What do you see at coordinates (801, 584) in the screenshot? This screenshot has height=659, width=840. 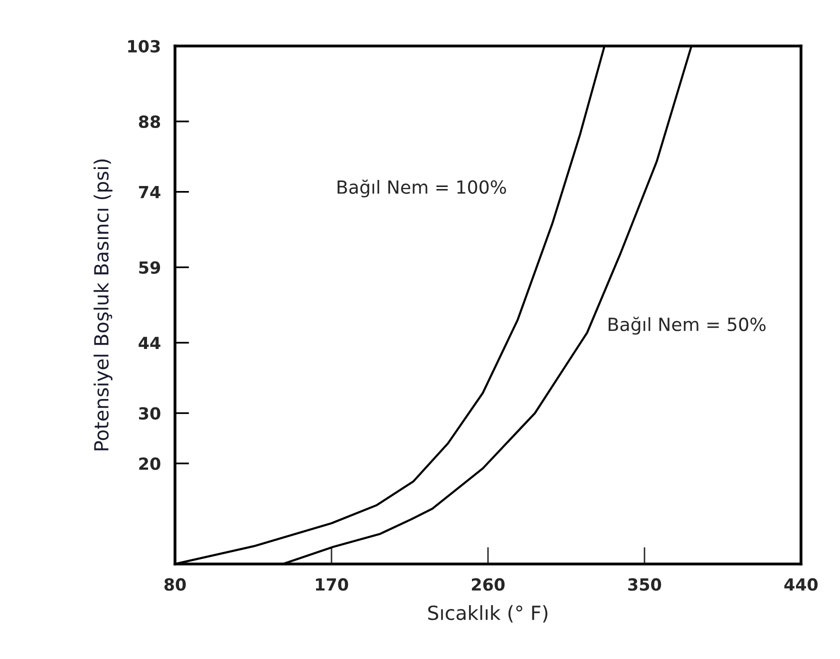 I see `x-tick-label: 440` at bounding box center [801, 584].